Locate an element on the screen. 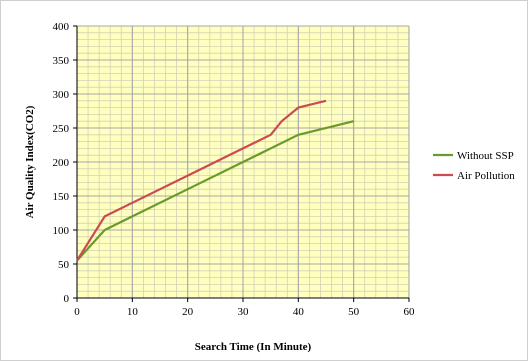  y-axis-title: Air Quality Index(CO2) is located at coordinates (30, 161).